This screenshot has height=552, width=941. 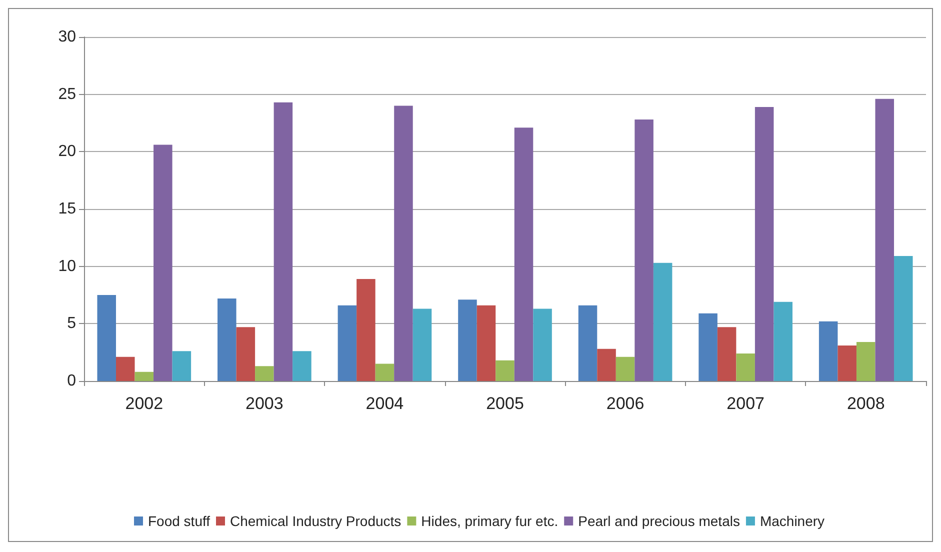 What do you see at coordinates (385, 403) in the screenshot?
I see `x-tick-label: 2004` at bounding box center [385, 403].